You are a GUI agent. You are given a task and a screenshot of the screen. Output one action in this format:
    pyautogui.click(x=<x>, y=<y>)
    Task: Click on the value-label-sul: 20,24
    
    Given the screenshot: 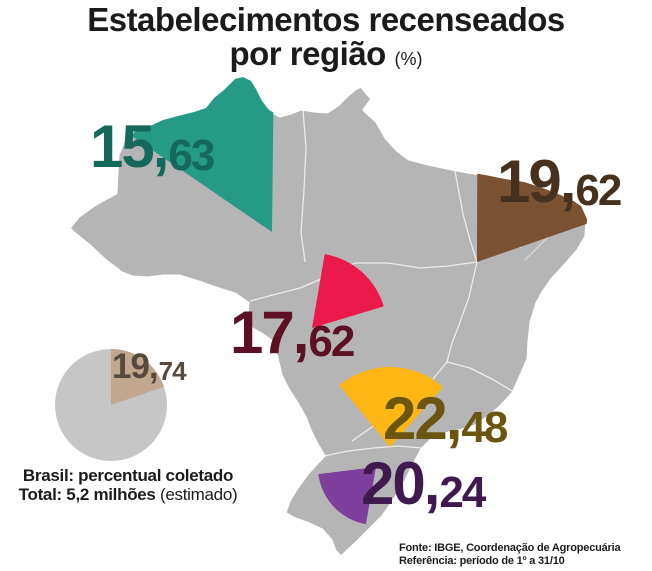 What is the action you would take?
    pyautogui.click(x=423, y=485)
    